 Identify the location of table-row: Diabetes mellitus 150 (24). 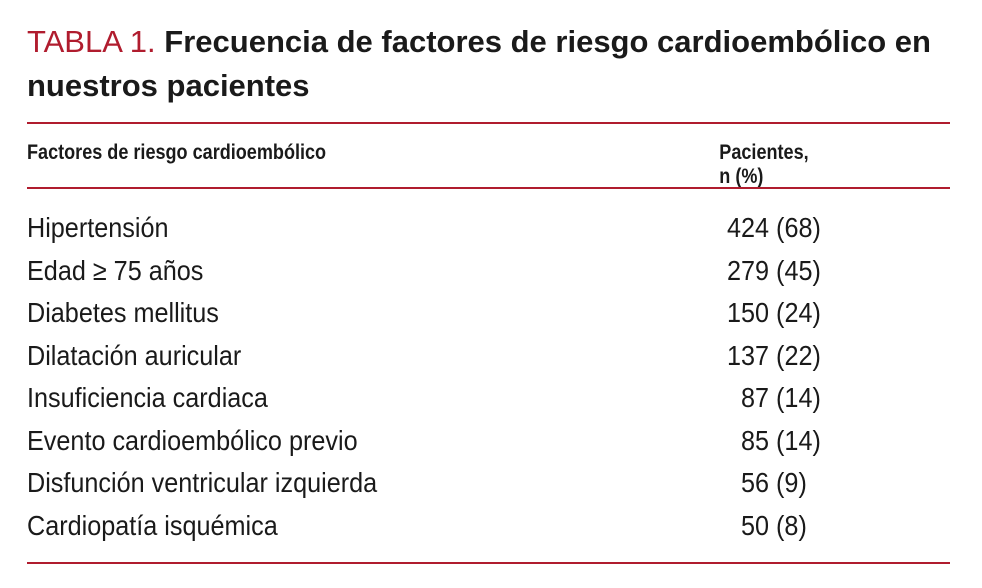
(488, 313).